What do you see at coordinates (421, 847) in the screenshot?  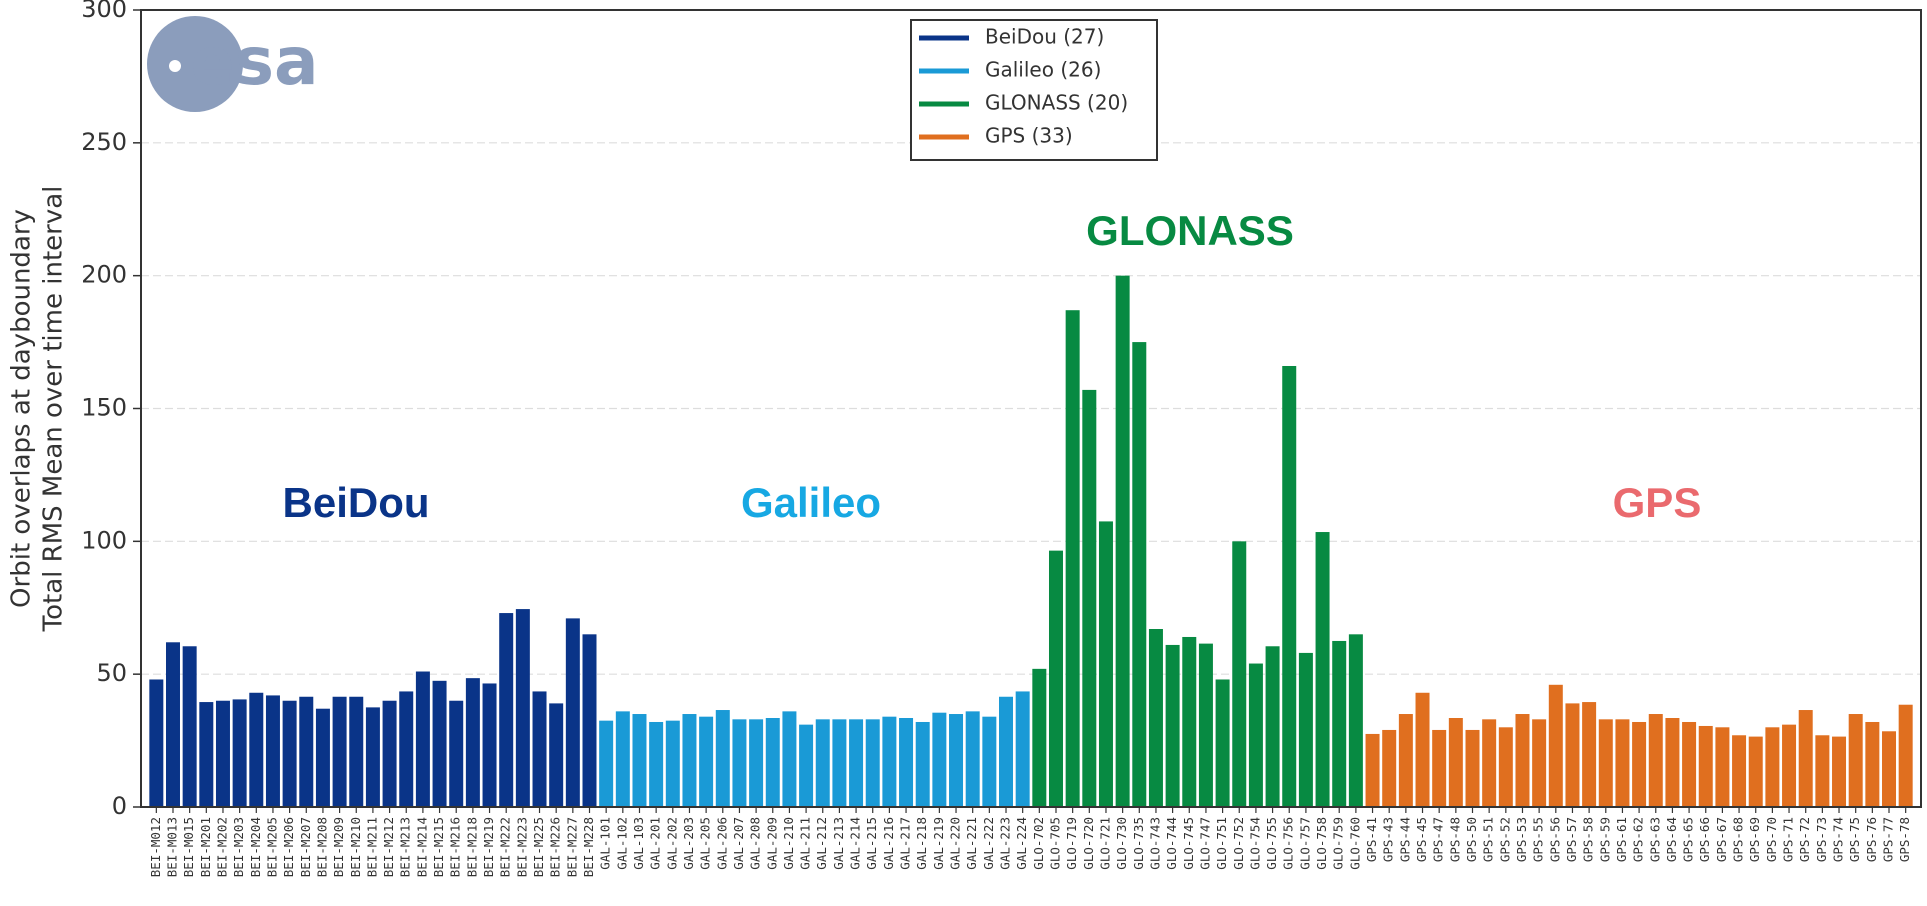 I see `x-tick-label: BEI-M214` at bounding box center [421, 847].